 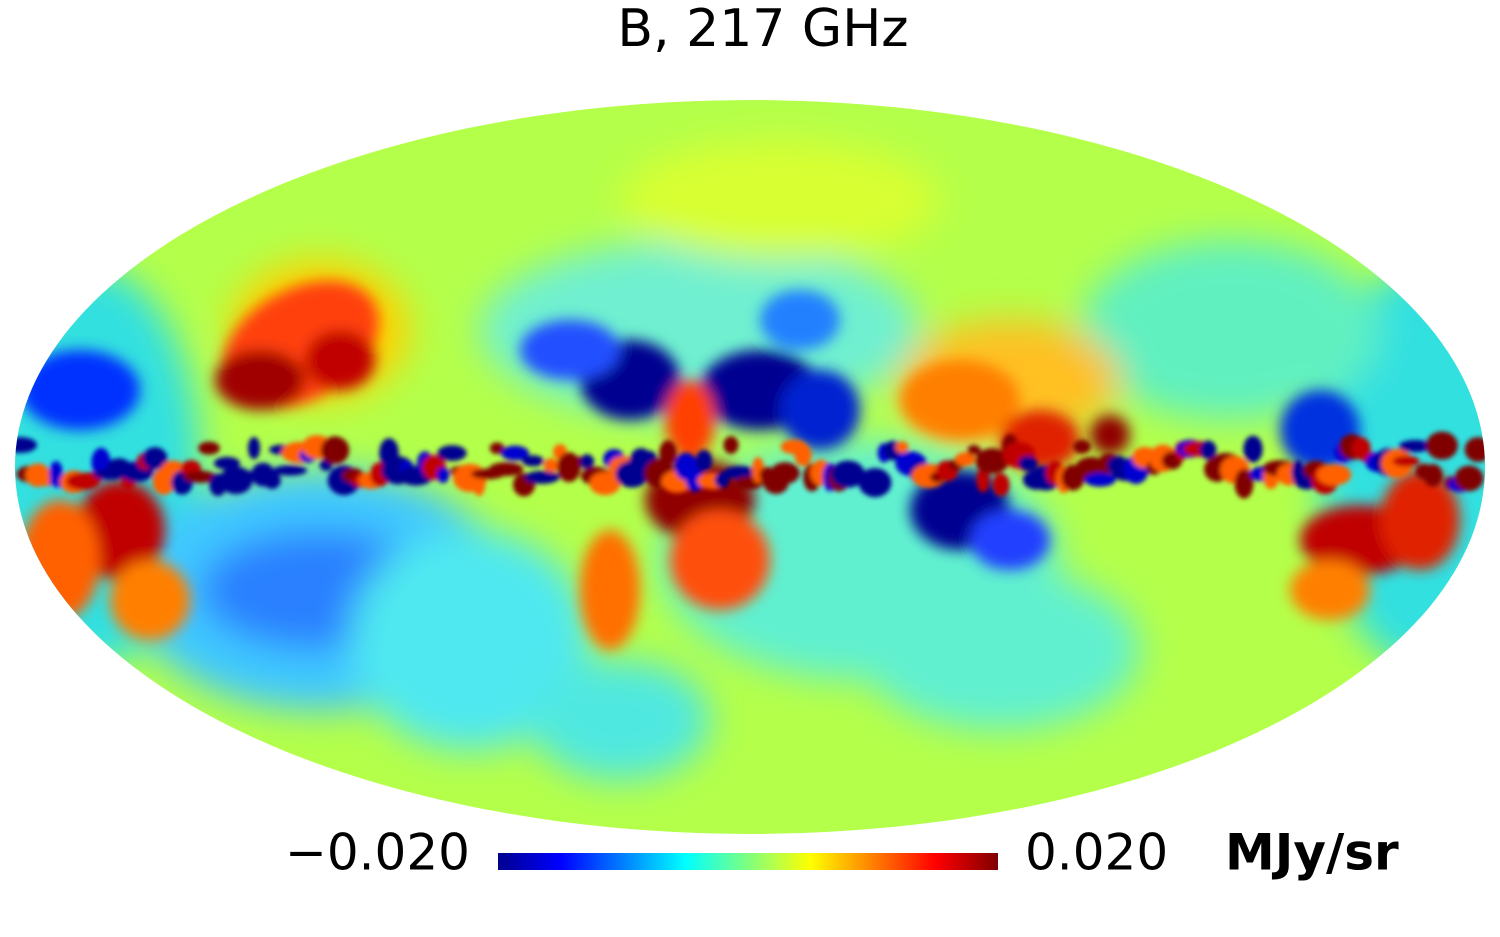 What do you see at coordinates (762, 29) in the screenshot?
I see `map-title: B, 217 GHz` at bounding box center [762, 29].